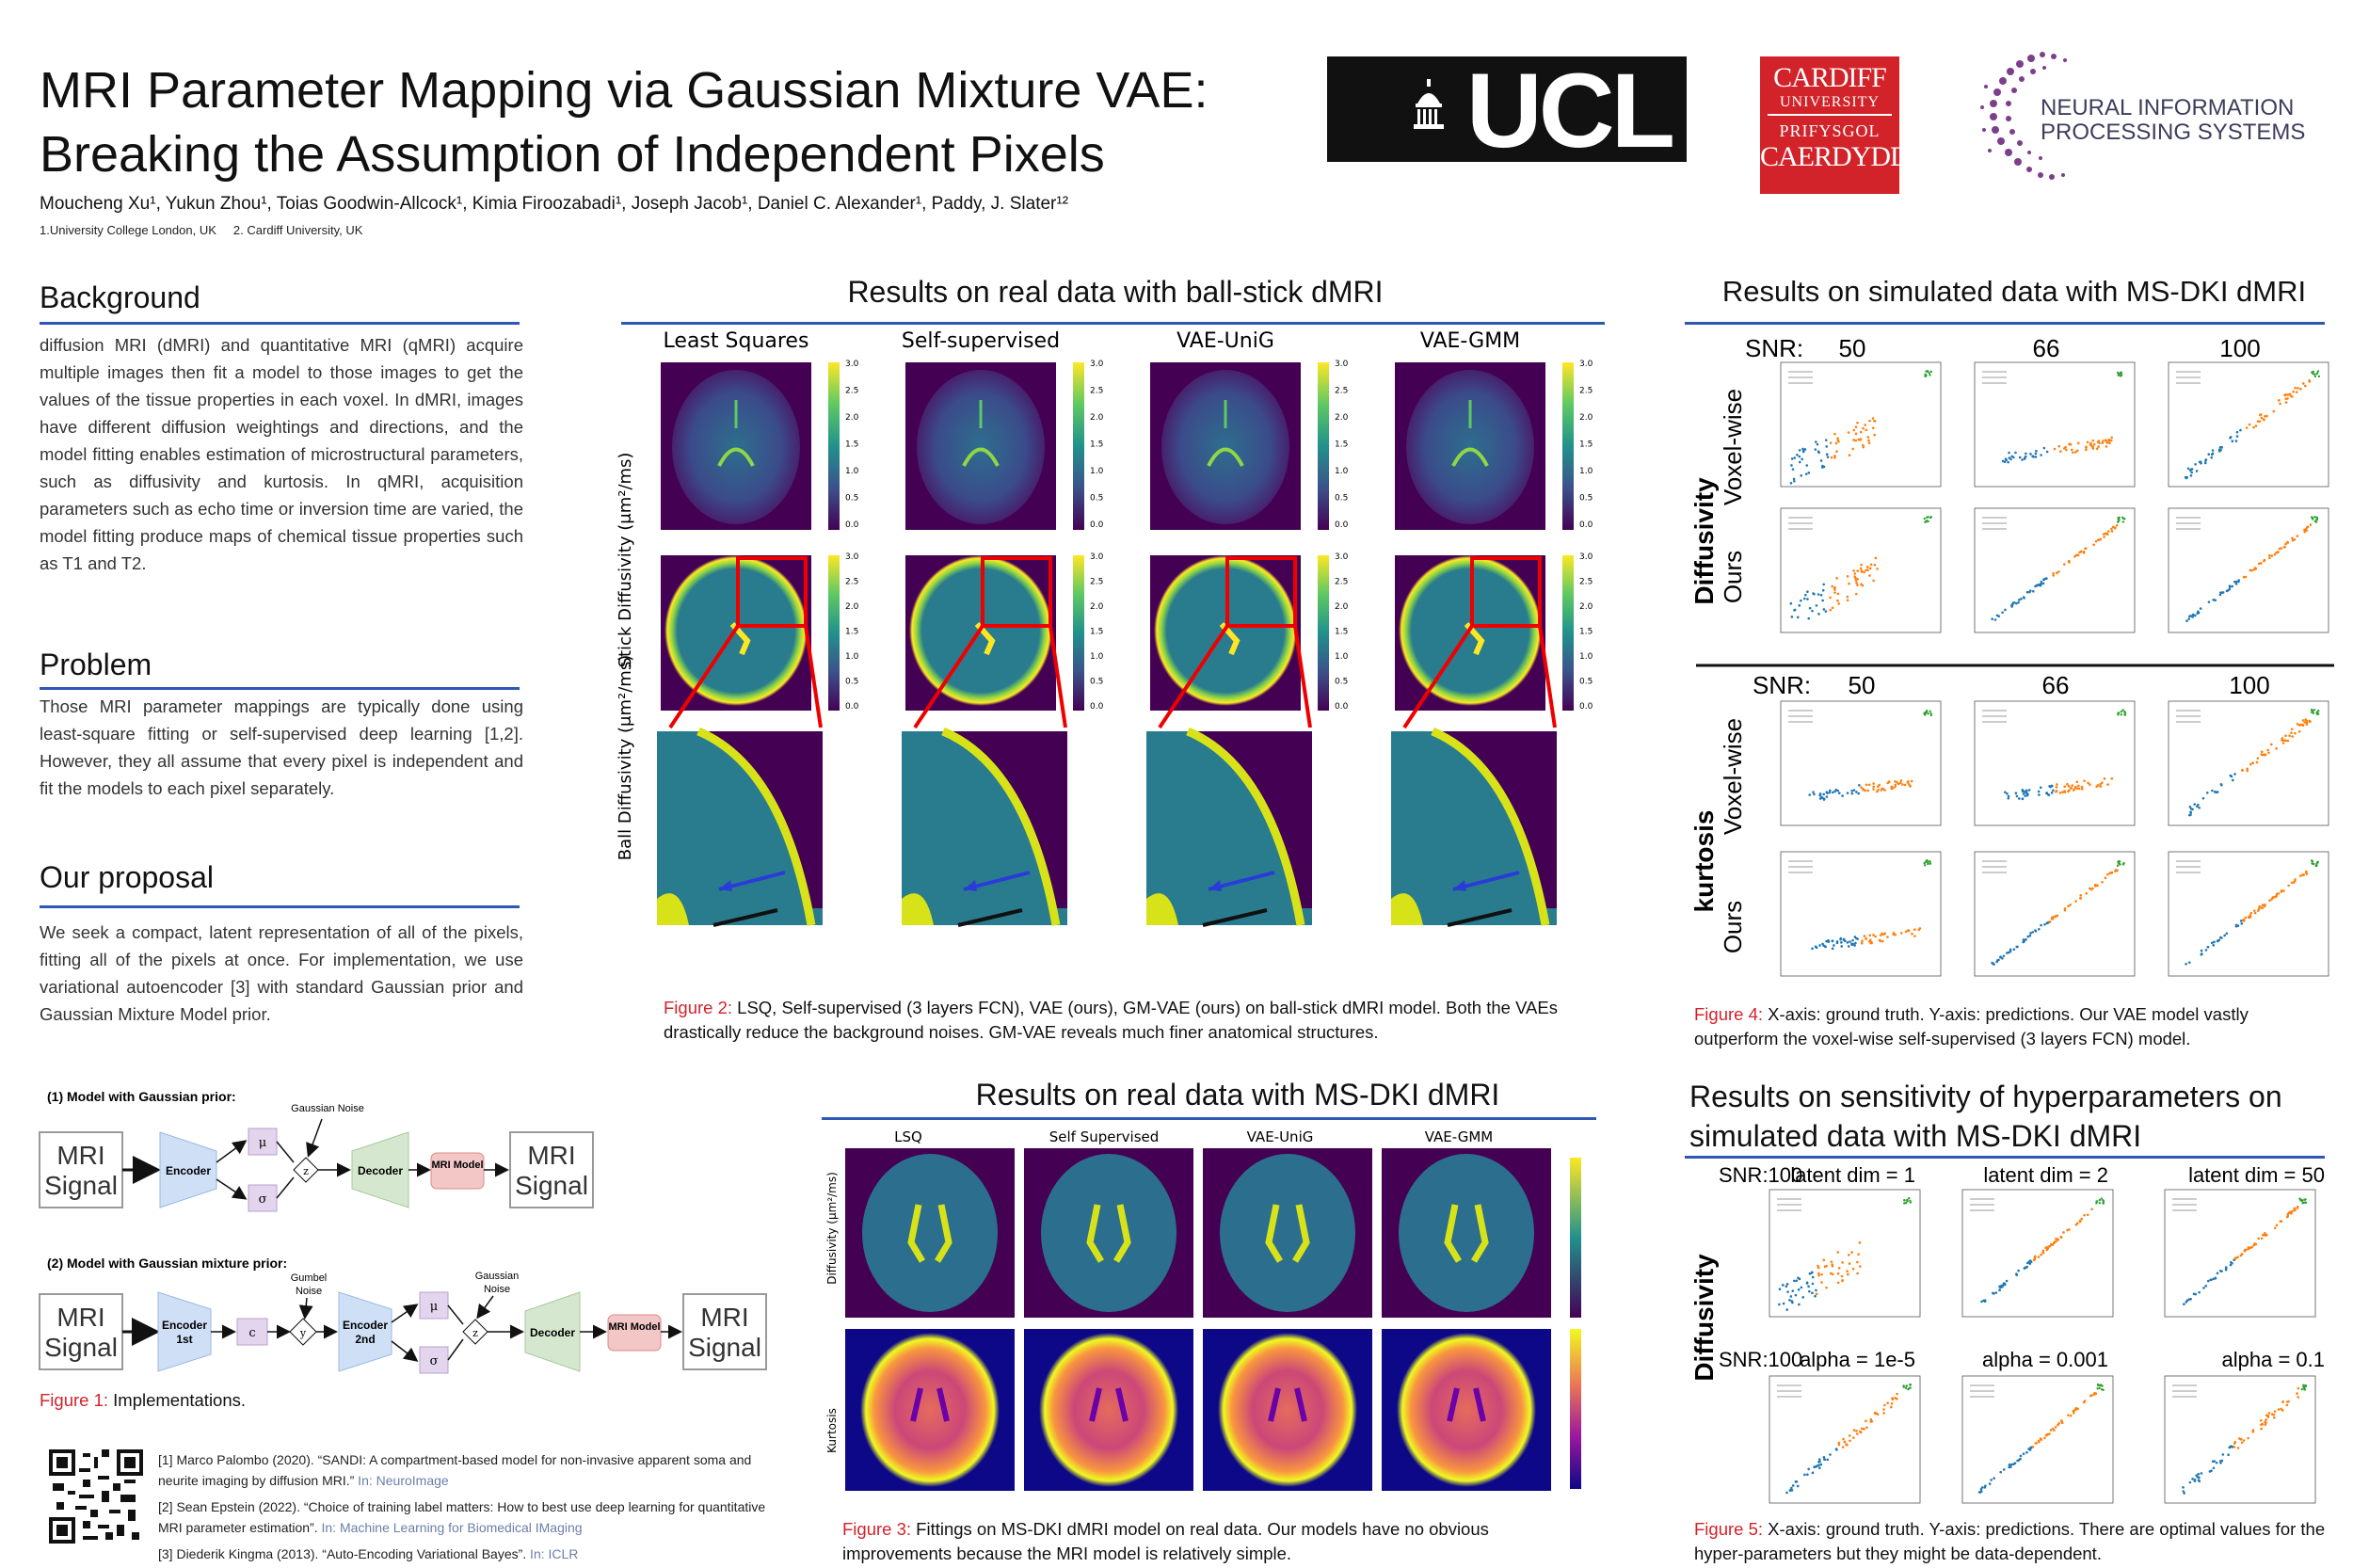 The image size is (2353, 1568). I want to click on fig2-zoom-box, so click(1017, 592).